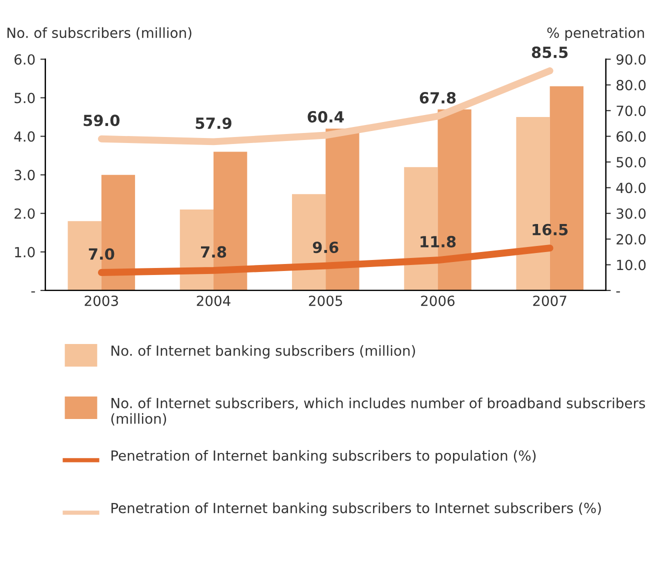 The width and height of the screenshot is (648, 564). Describe the element at coordinates (263, 352) in the screenshot. I see `legend-label: No. of Internet banking subscribers (million)` at that location.